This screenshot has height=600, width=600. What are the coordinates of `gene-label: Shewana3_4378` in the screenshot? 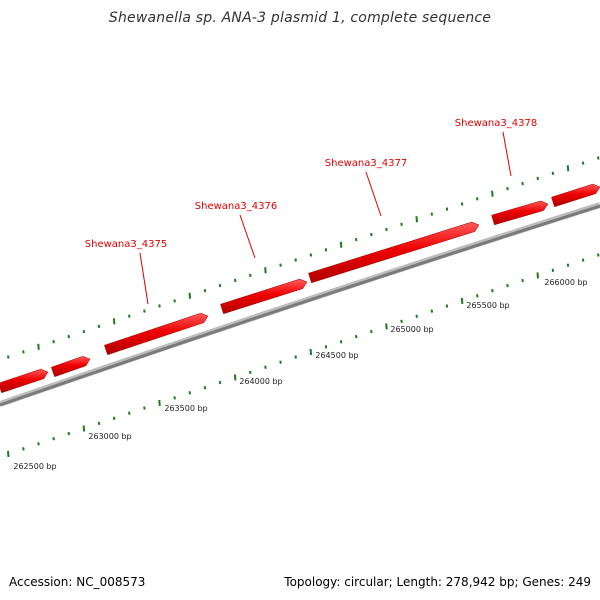 It's located at (496, 123).